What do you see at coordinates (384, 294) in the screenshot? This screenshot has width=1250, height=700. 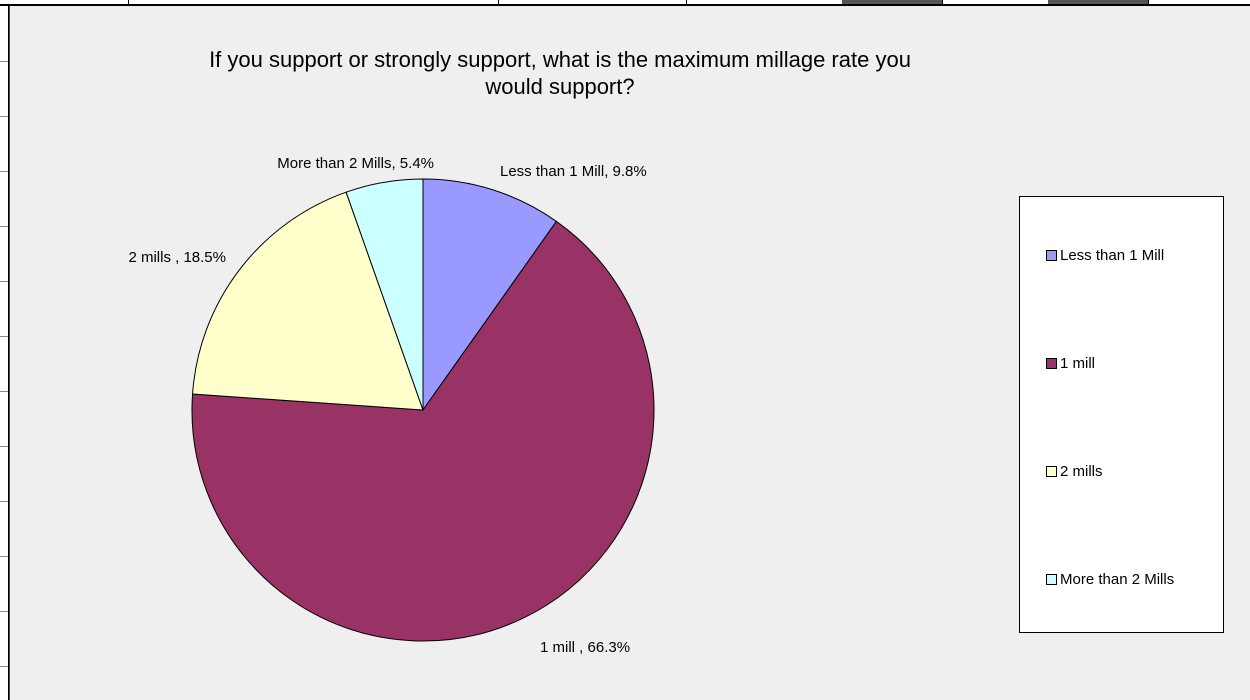 I see `pie-slice-more-than-2-mills` at bounding box center [384, 294].